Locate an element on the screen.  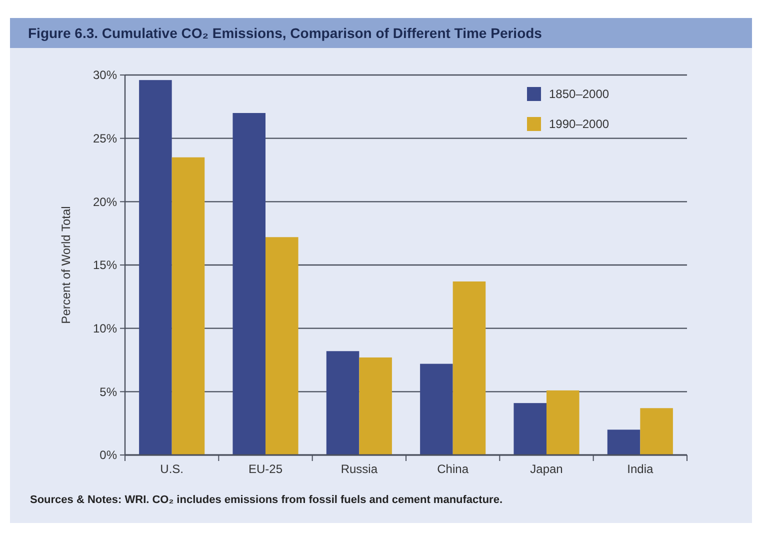
y-axis-title: Percent of World Total is located at coordinates (66, 265).